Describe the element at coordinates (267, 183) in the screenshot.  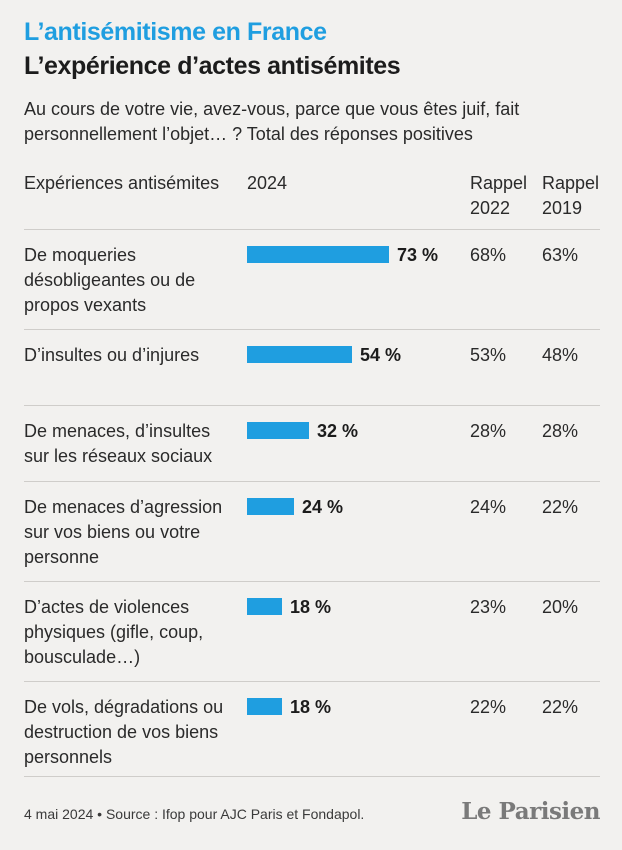
I see `header-2024: 2024` at that location.